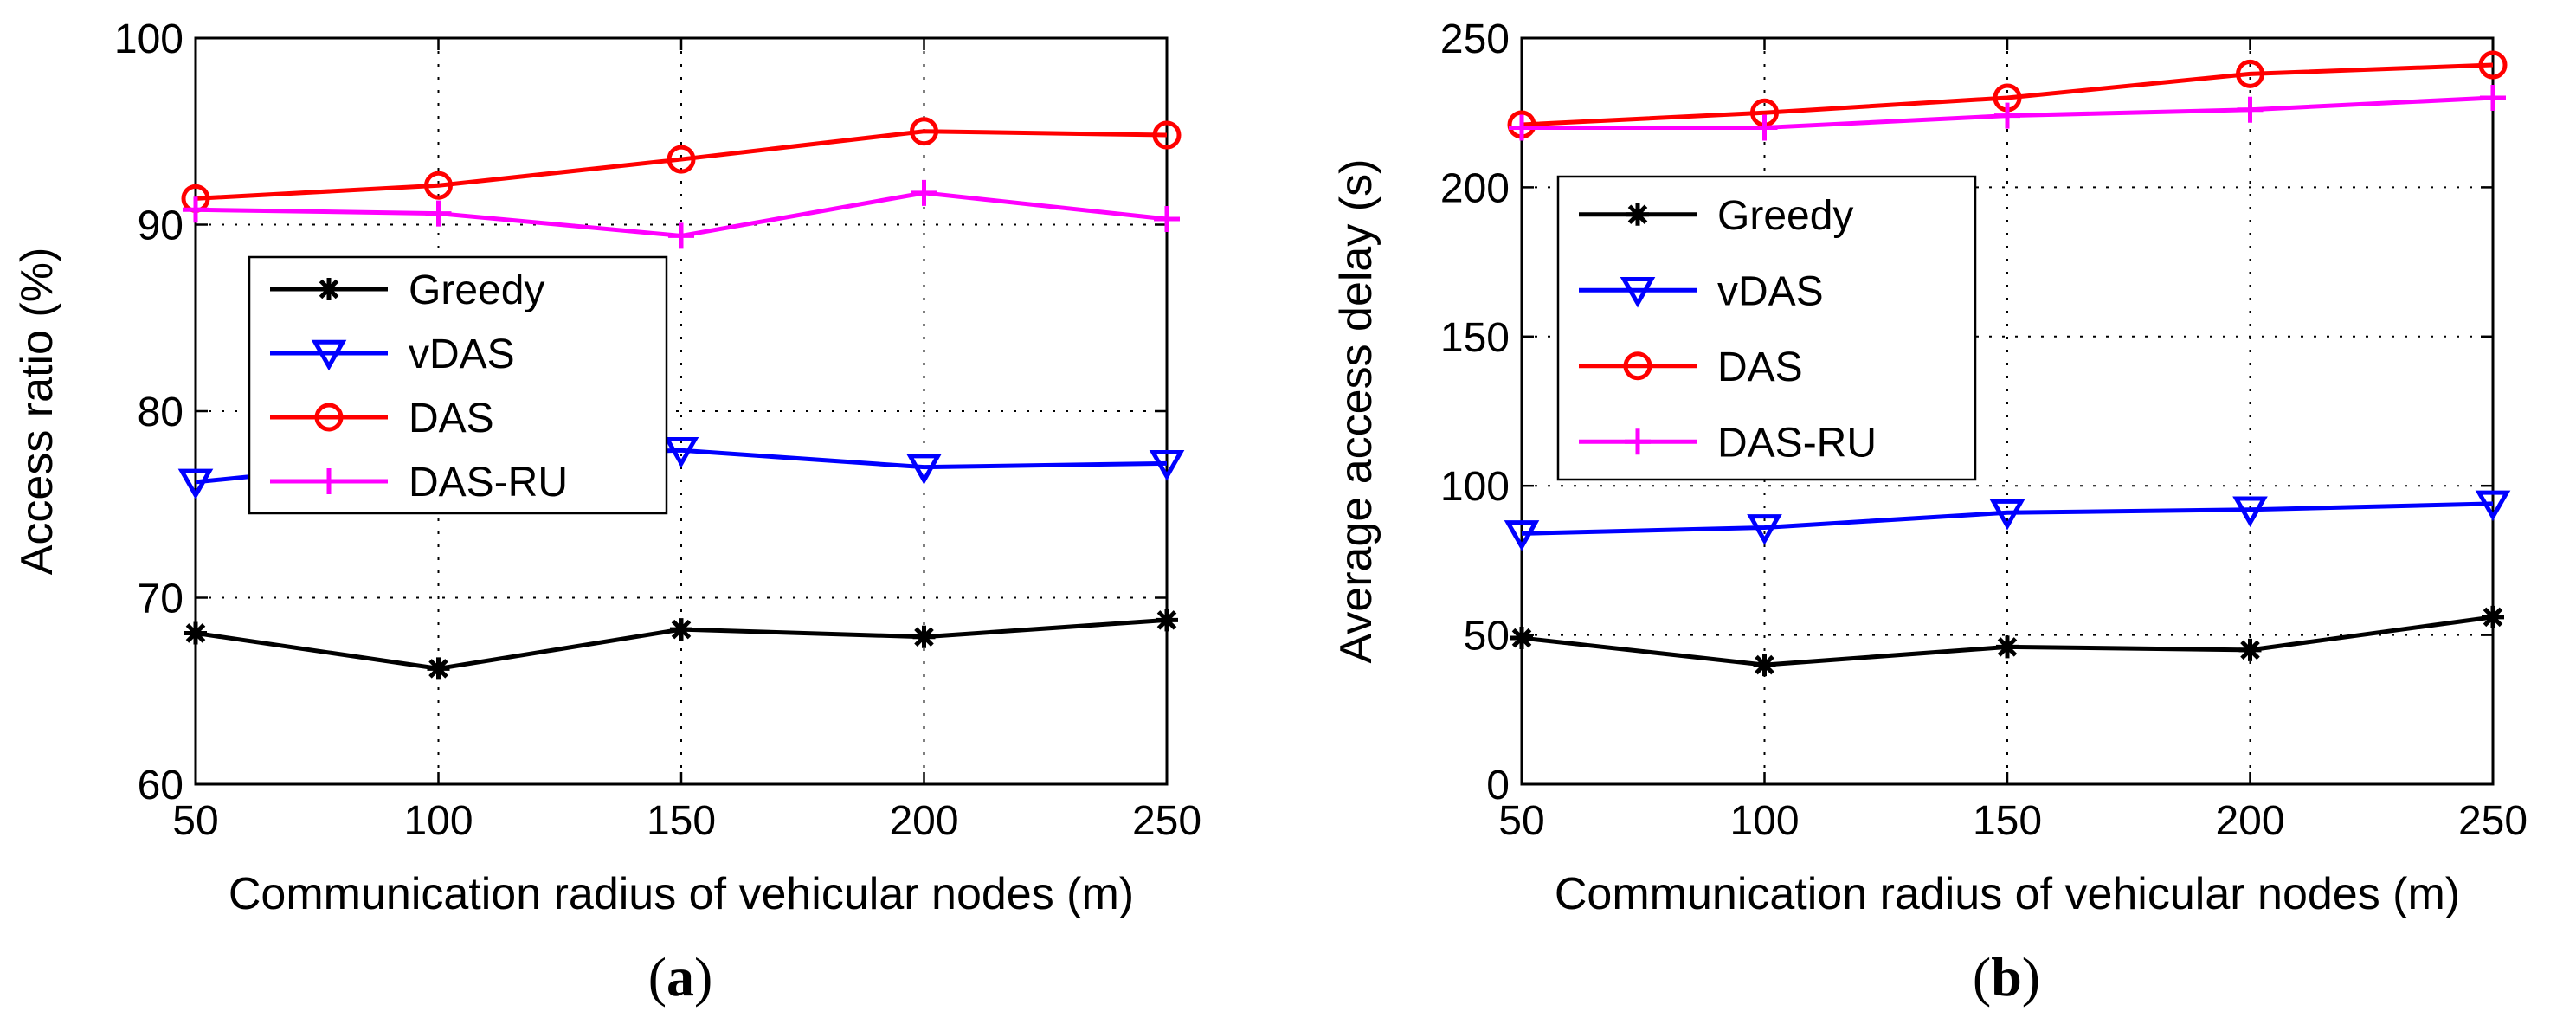  What do you see at coordinates (680, 977) in the screenshot?
I see `panel-label: (a)` at bounding box center [680, 977].